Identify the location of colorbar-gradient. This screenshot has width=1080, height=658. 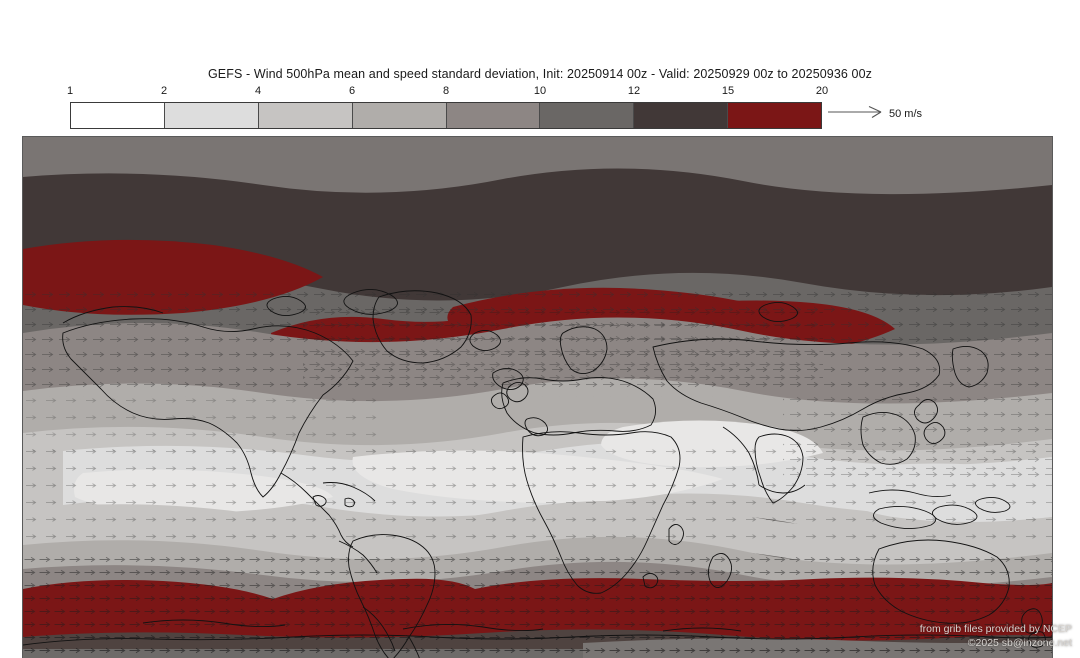
(446, 115).